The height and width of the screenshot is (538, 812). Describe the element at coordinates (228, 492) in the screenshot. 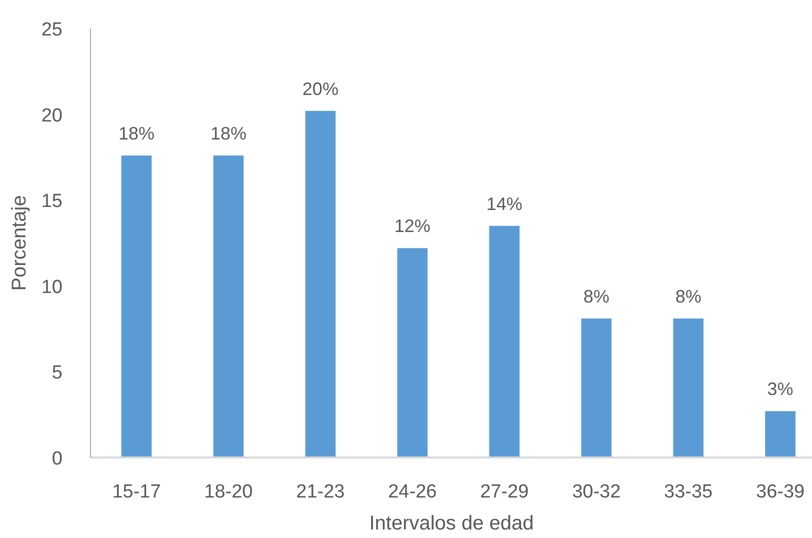

I see `x-tick-label: 18-20` at that location.